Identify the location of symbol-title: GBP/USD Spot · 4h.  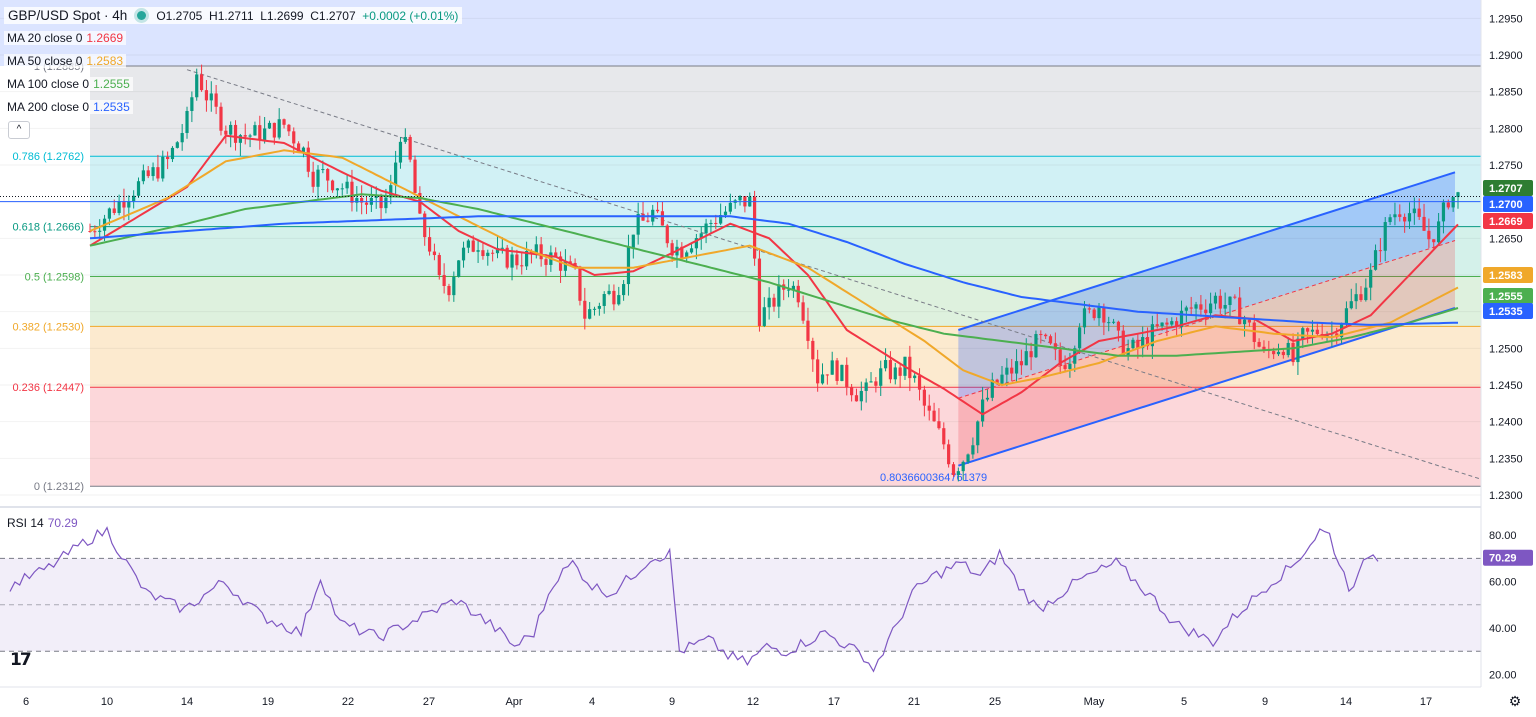
(68, 15).